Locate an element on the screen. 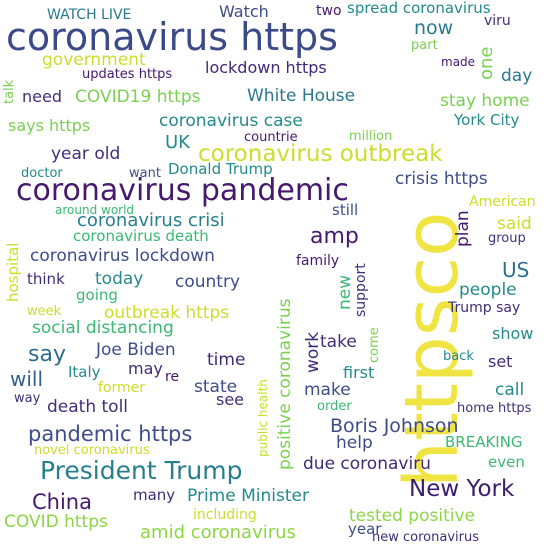 This screenshot has width=550, height=550. word-white-house: White House is located at coordinates (301, 96).